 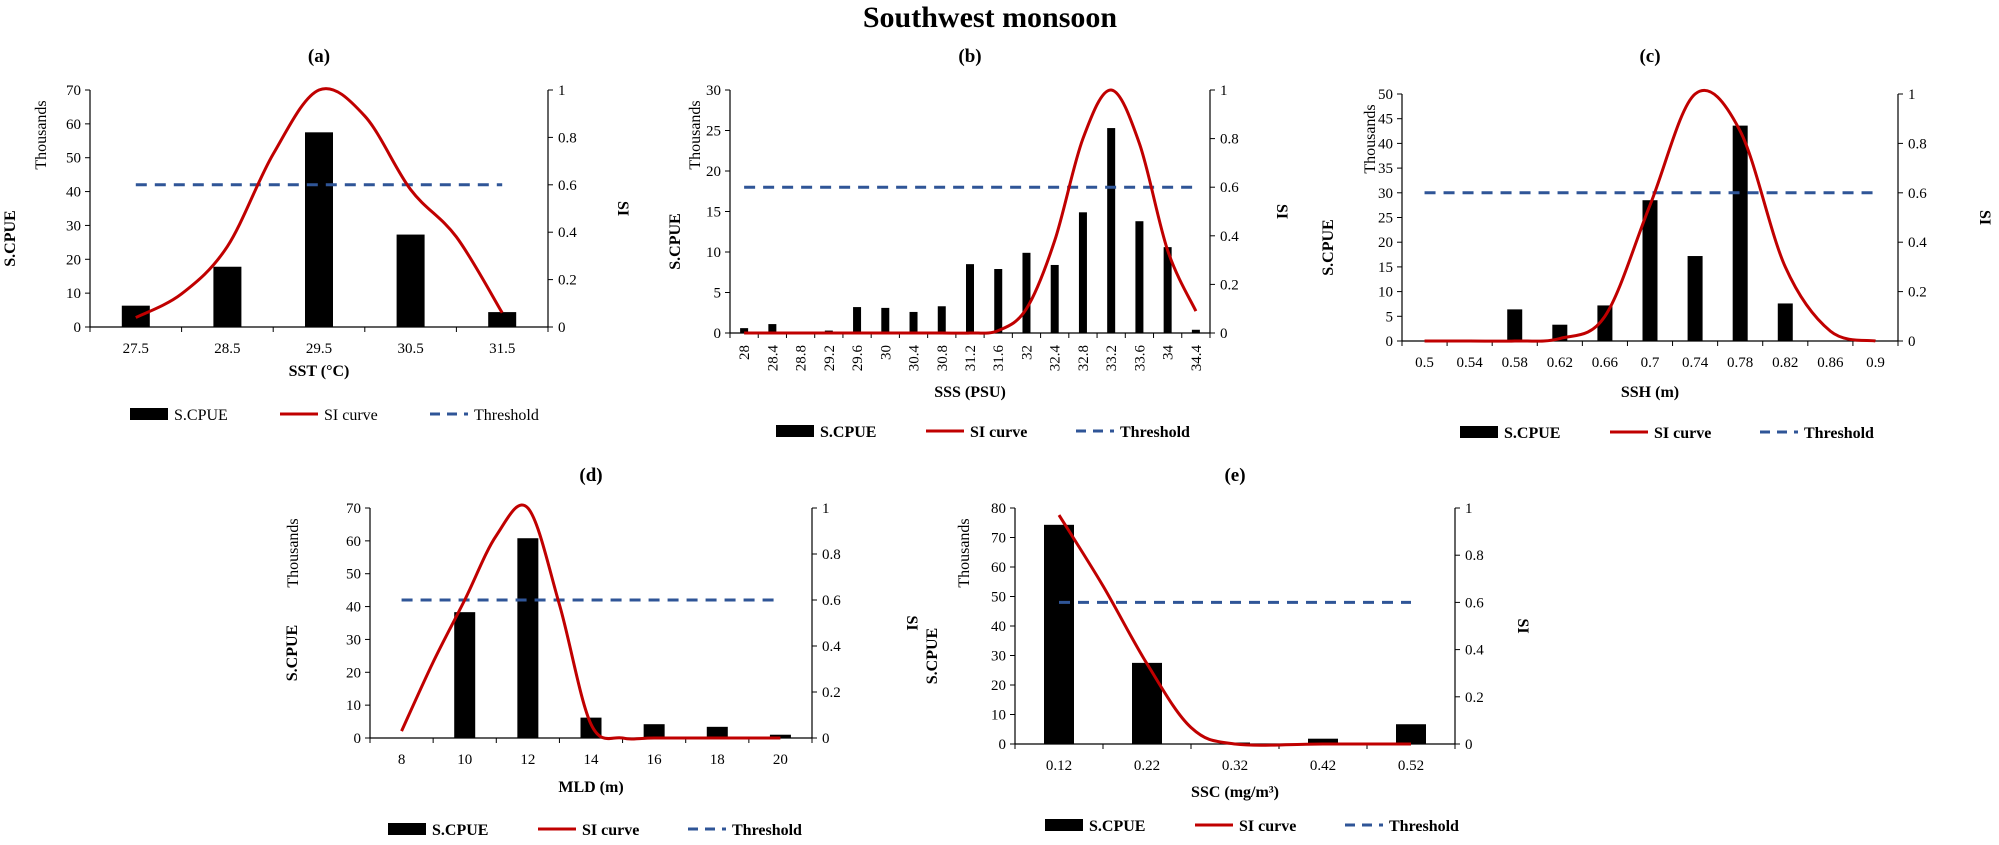 I want to click on bar-29.5, so click(x=319, y=229).